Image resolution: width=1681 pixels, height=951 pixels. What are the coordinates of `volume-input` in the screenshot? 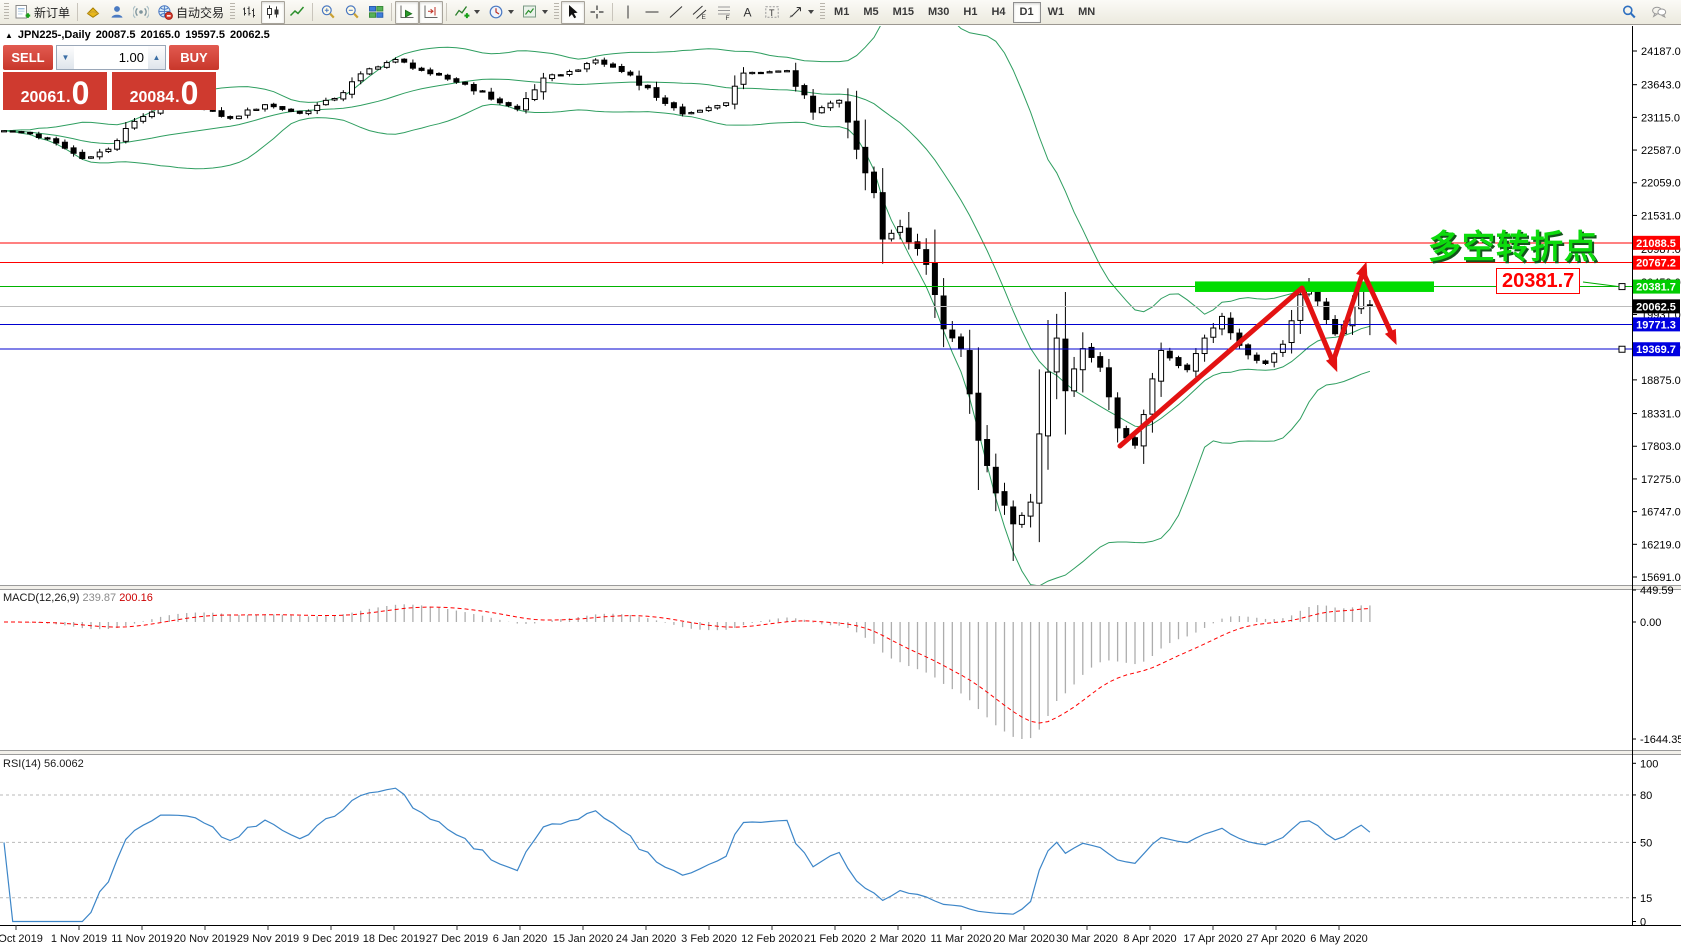 It's located at (111, 57).